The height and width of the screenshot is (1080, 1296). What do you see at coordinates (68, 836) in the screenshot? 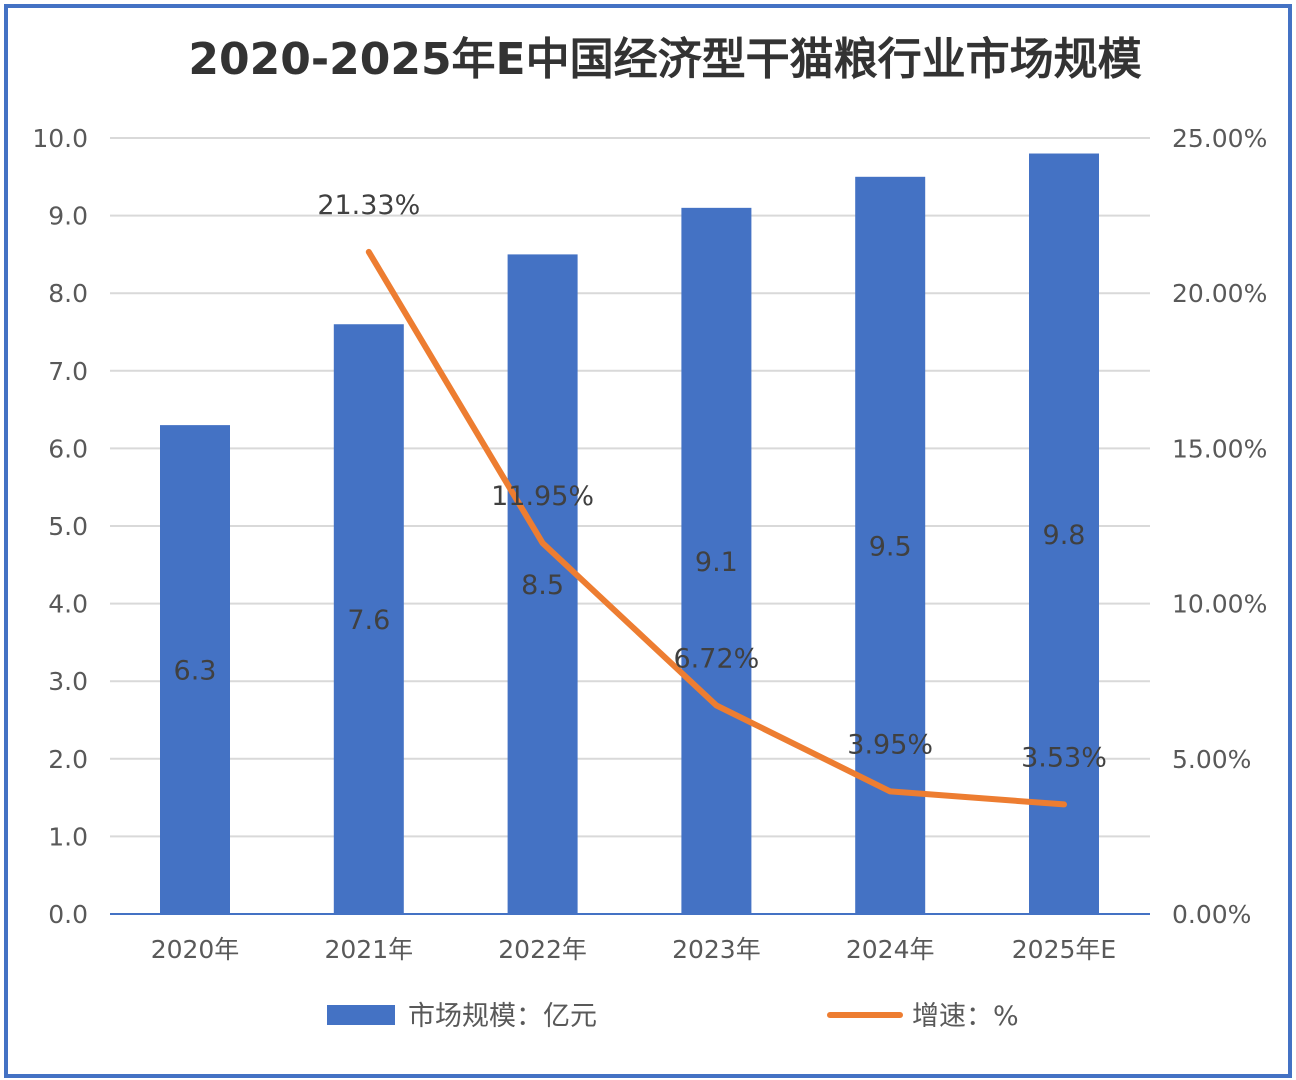
I see `y-left-tick-label: 1.0` at bounding box center [68, 836].